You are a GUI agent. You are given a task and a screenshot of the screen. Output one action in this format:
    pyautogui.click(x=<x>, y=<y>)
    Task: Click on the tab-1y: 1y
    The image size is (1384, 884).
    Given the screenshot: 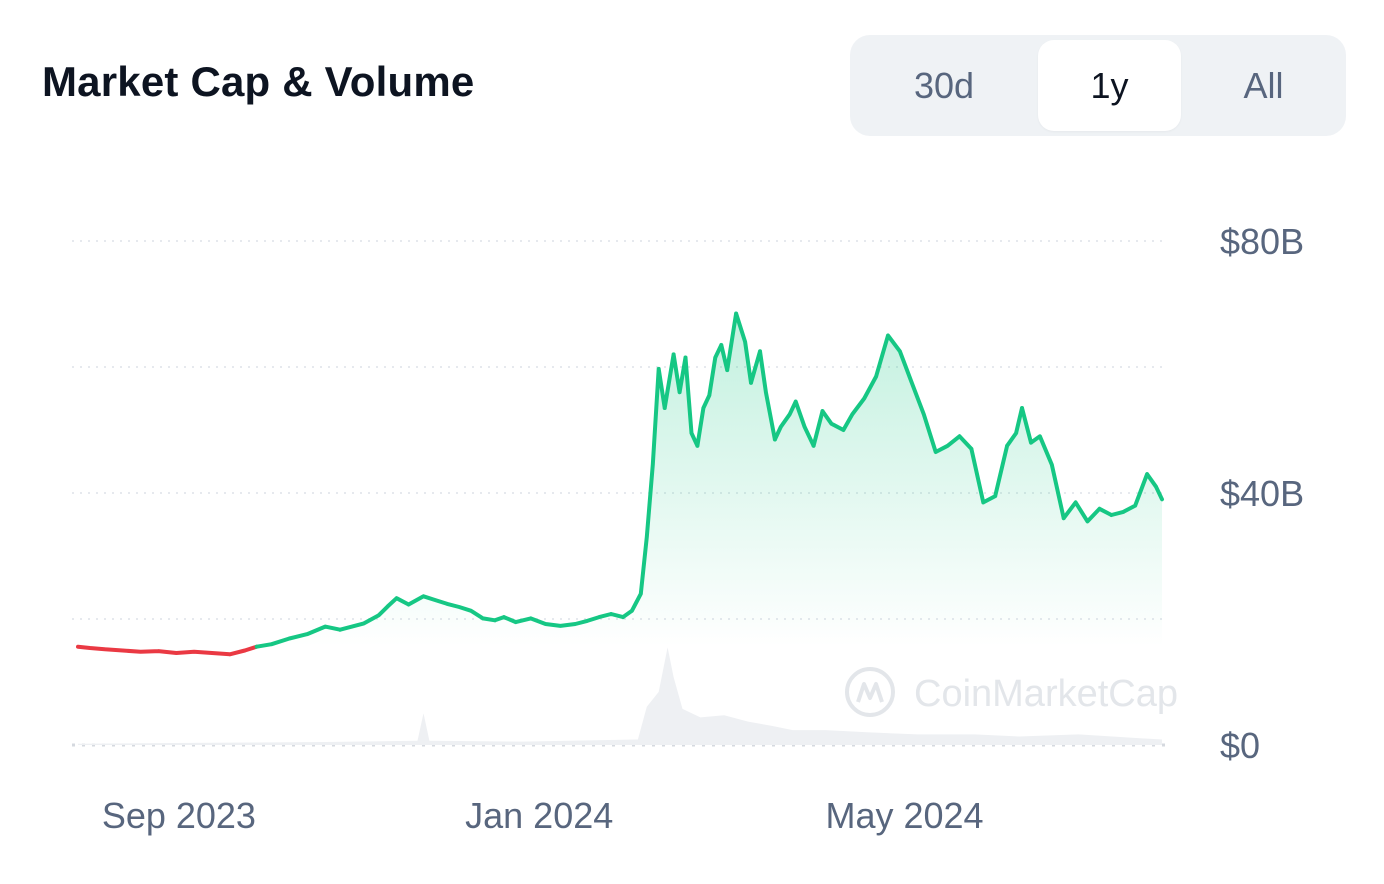 What is the action you would take?
    pyautogui.click(x=1109, y=85)
    